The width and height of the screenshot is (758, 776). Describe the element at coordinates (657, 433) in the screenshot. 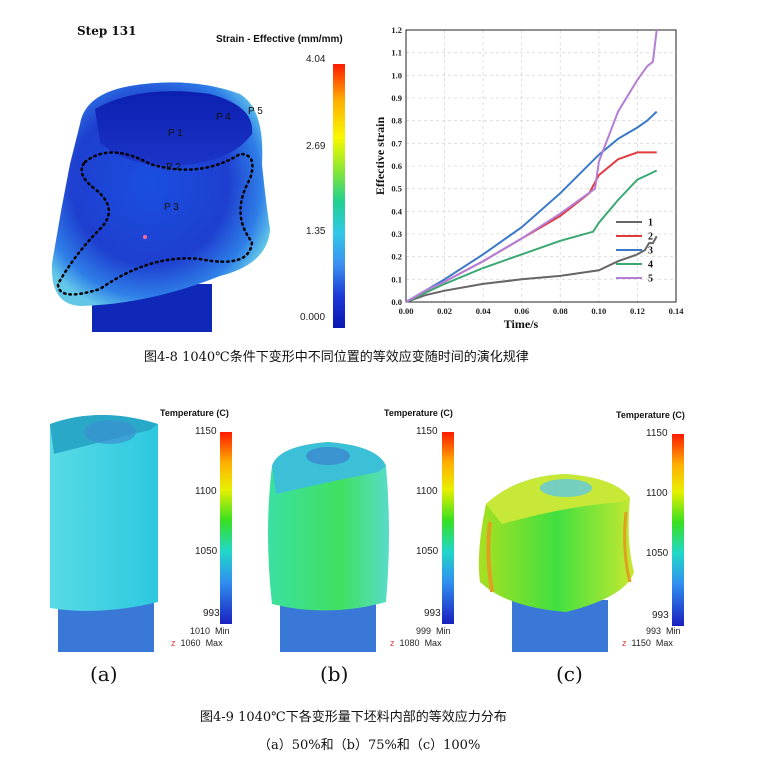

I see `temp-tick-c-1150: 1150` at that location.